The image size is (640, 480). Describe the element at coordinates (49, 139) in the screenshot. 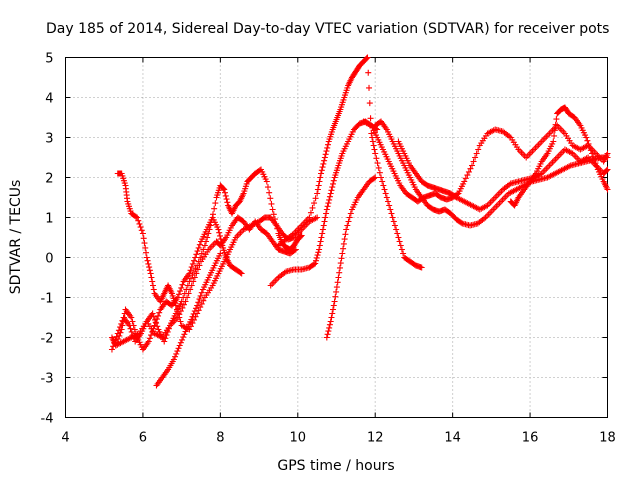

I see `y-tick-label: 3` at that location.